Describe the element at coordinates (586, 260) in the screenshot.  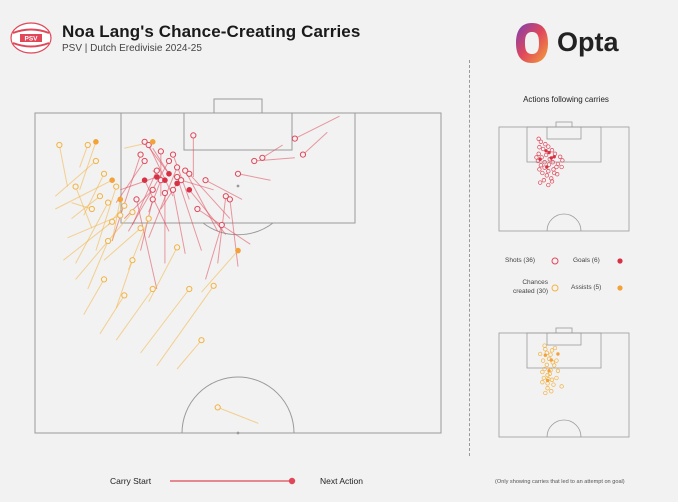
I see `key-goals-label: Goals (6)` at that location.